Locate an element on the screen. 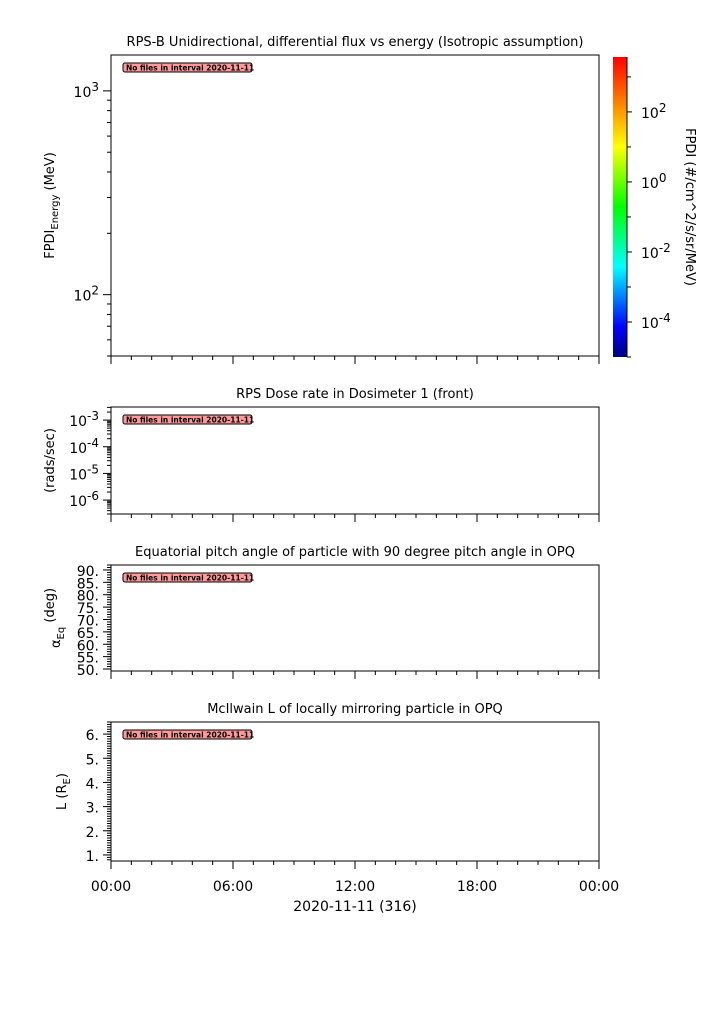 This screenshot has width=725, height=1019. y-tick-label: 55. is located at coordinates (88, 659).